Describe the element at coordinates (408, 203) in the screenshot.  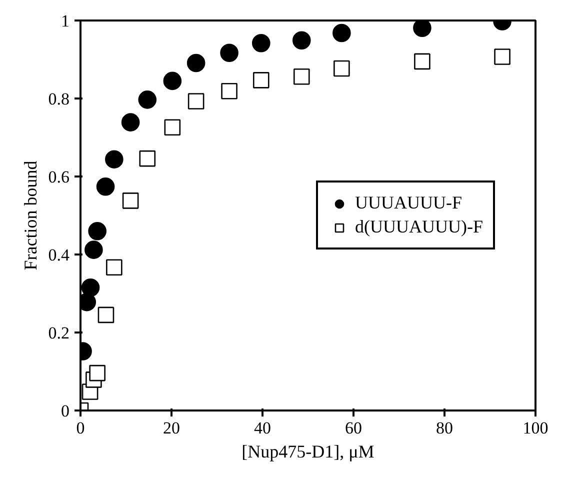
I see `legend-label: UUUAUUU-F` at that location.